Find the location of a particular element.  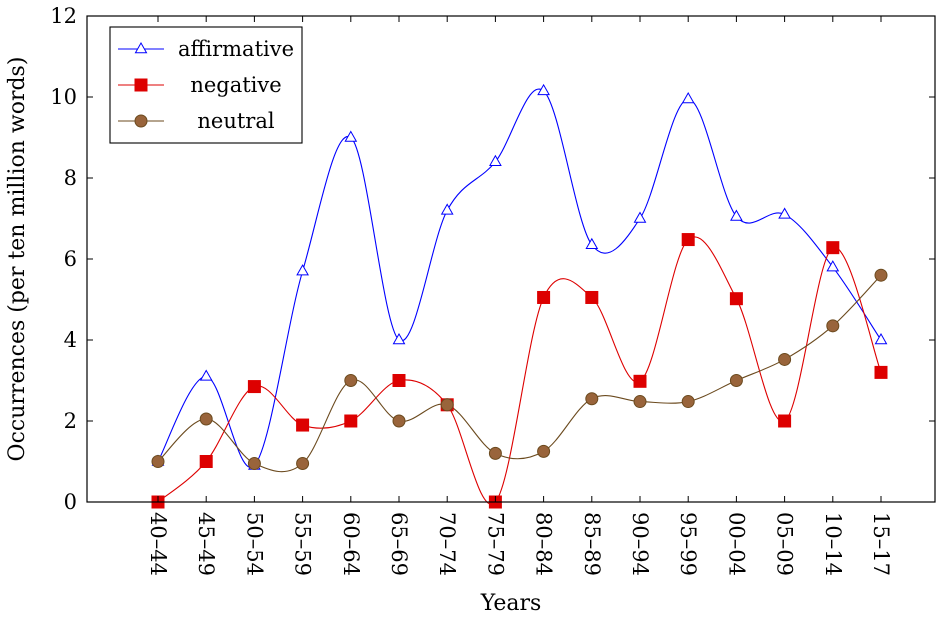

y-tick-label: 2 is located at coordinates (70, 421).